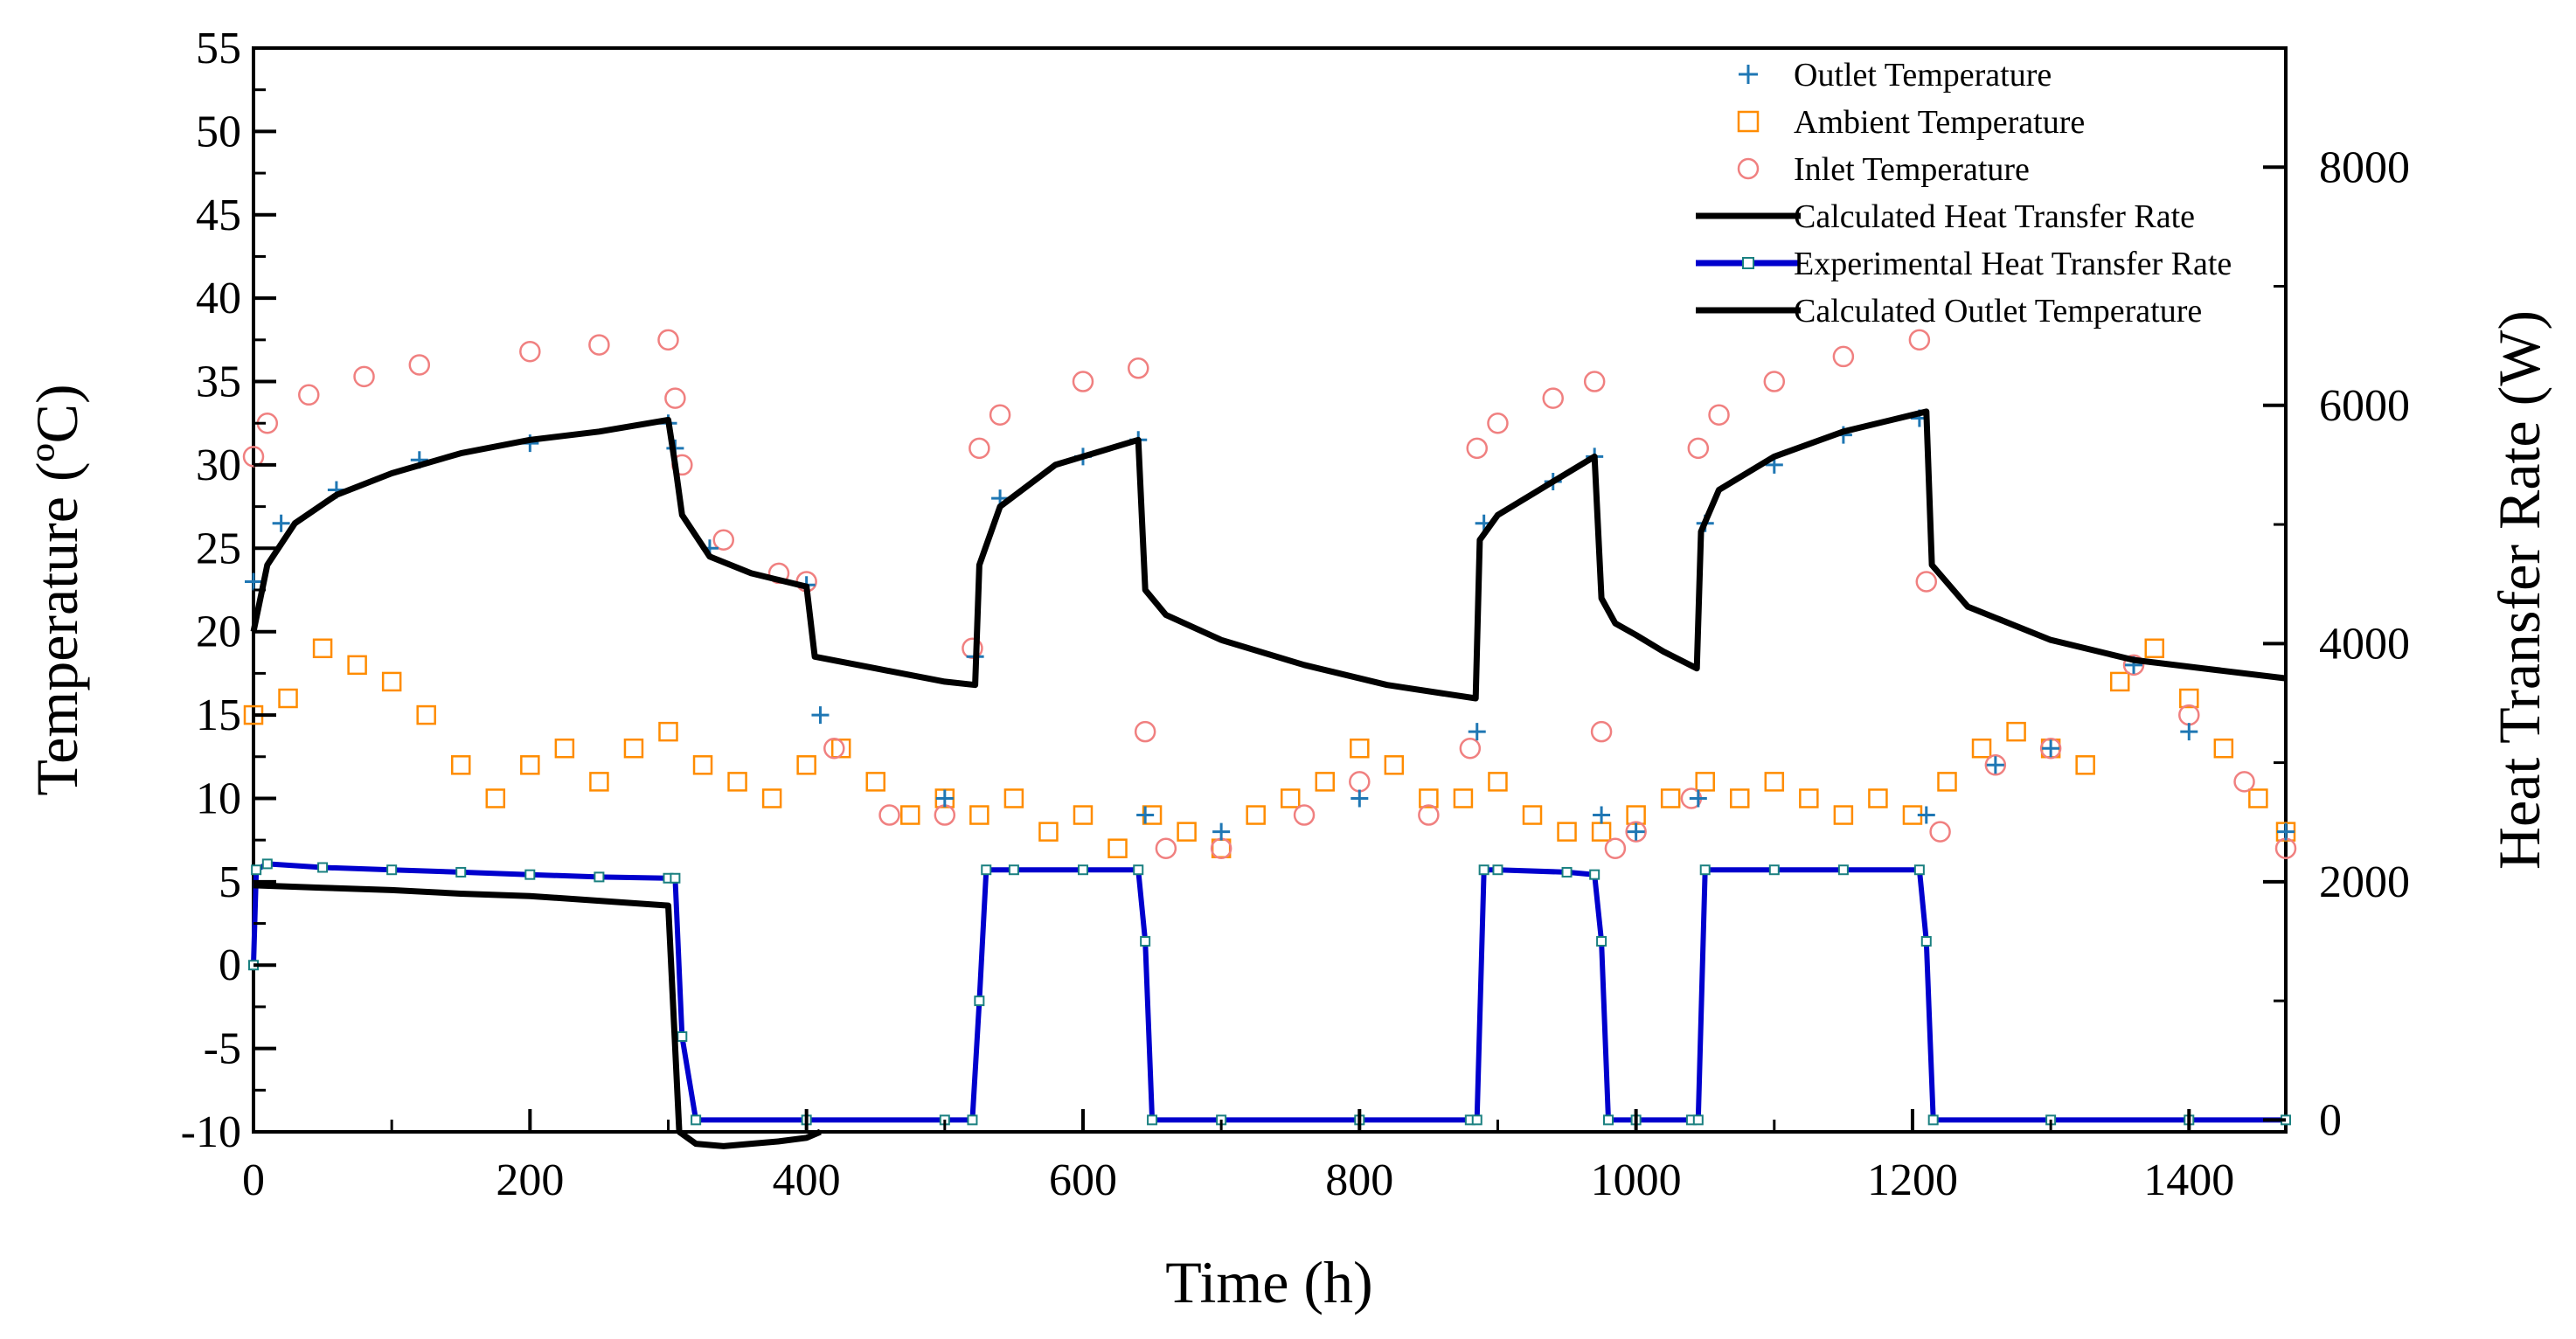  I want to click on left-y-tick-label: 20, so click(218, 632).